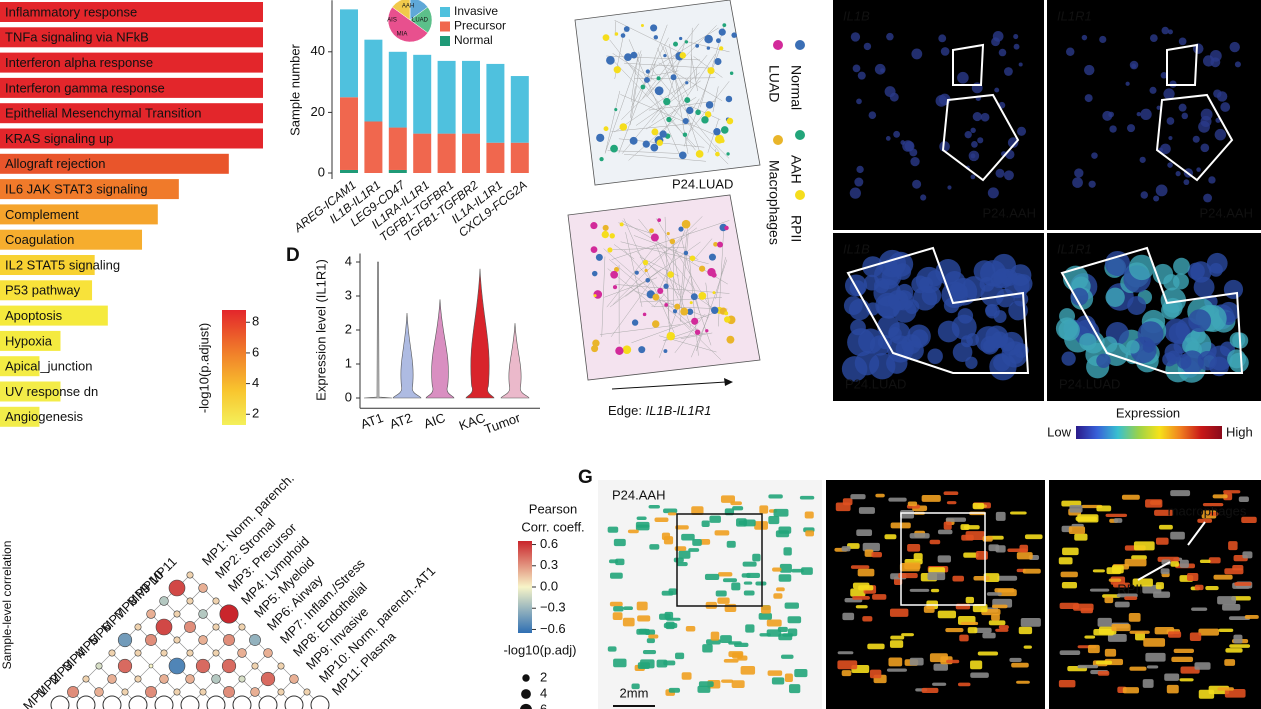 The image size is (1261, 709). I want to click on arrow-head, so click(728, 382).